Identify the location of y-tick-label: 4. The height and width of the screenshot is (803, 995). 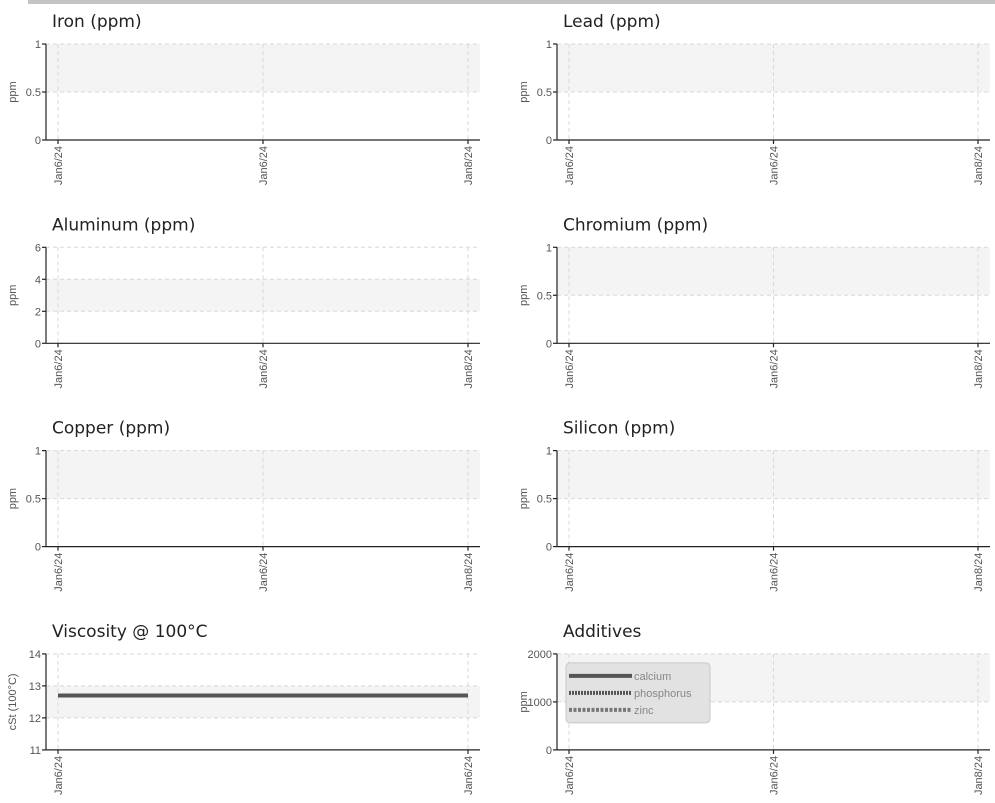
(38, 280).